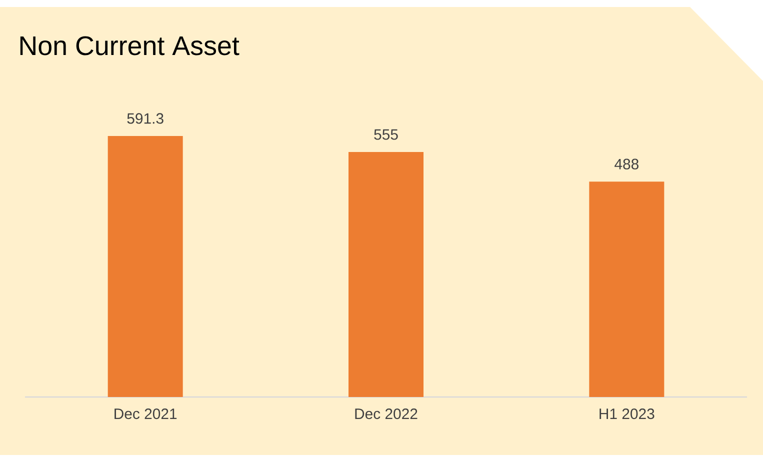 This screenshot has height=459, width=763. I want to click on x-tick-label: H1 2023, so click(627, 414).